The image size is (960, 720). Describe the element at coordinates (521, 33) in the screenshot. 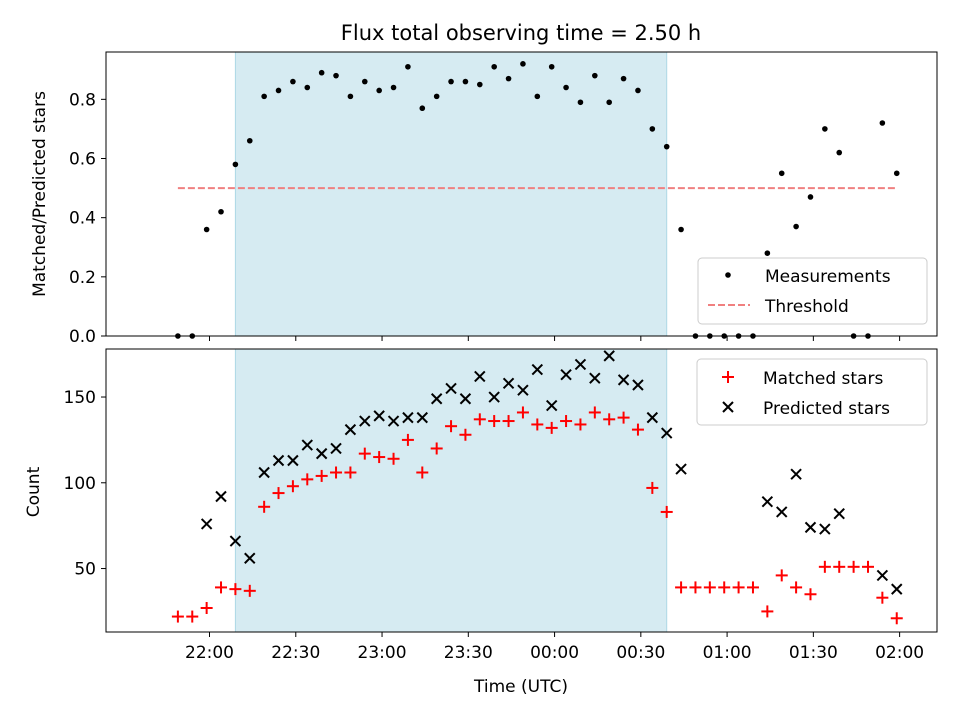

I see `top-chart-title: Flux total observing time = 2.50 h` at that location.